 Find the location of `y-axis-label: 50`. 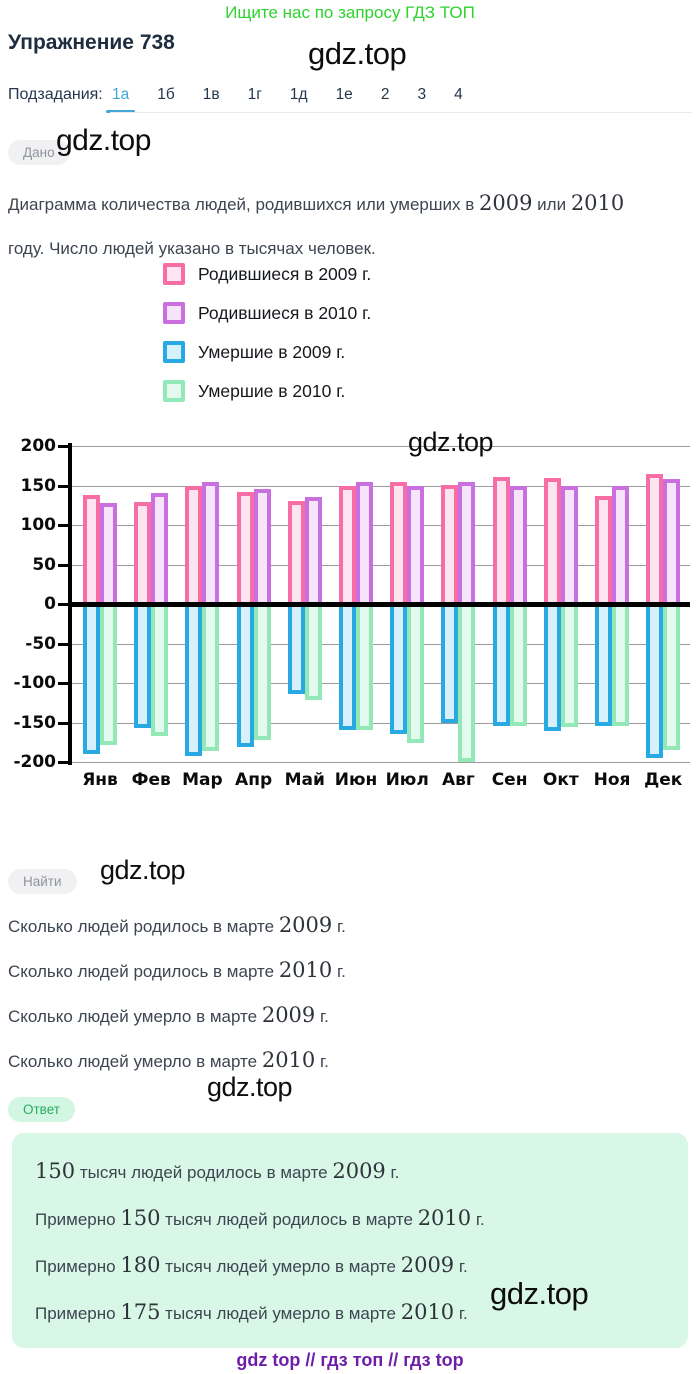

y-axis-label: 50 is located at coordinates (44, 564).